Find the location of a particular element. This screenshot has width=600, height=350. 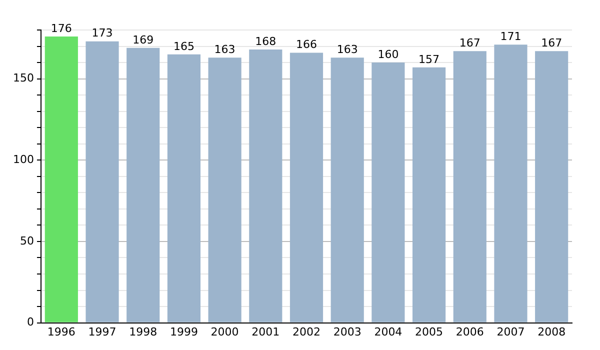

x-tick-label: 2008 is located at coordinates (552, 331).